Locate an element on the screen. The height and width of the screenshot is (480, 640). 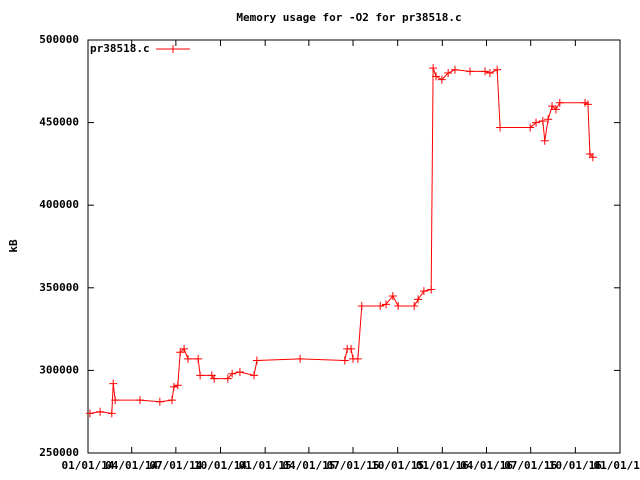
x-tick-label: 01/01/17 is located at coordinates (617, 465).